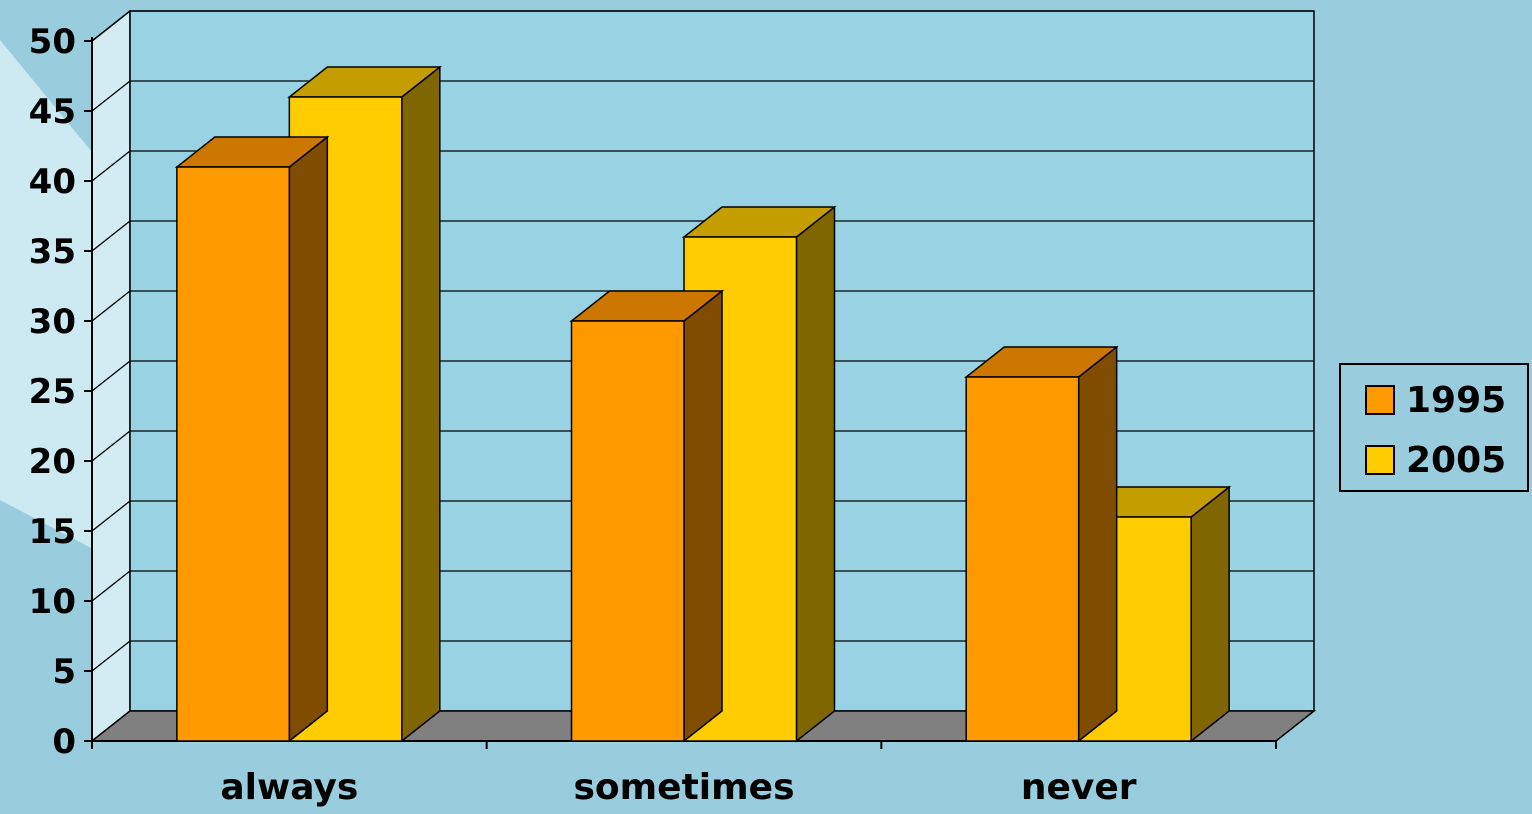 This screenshot has height=814, width=1532. Describe the element at coordinates (684, 745) in the screenshot. I see `x-axis-ticks` at that location.